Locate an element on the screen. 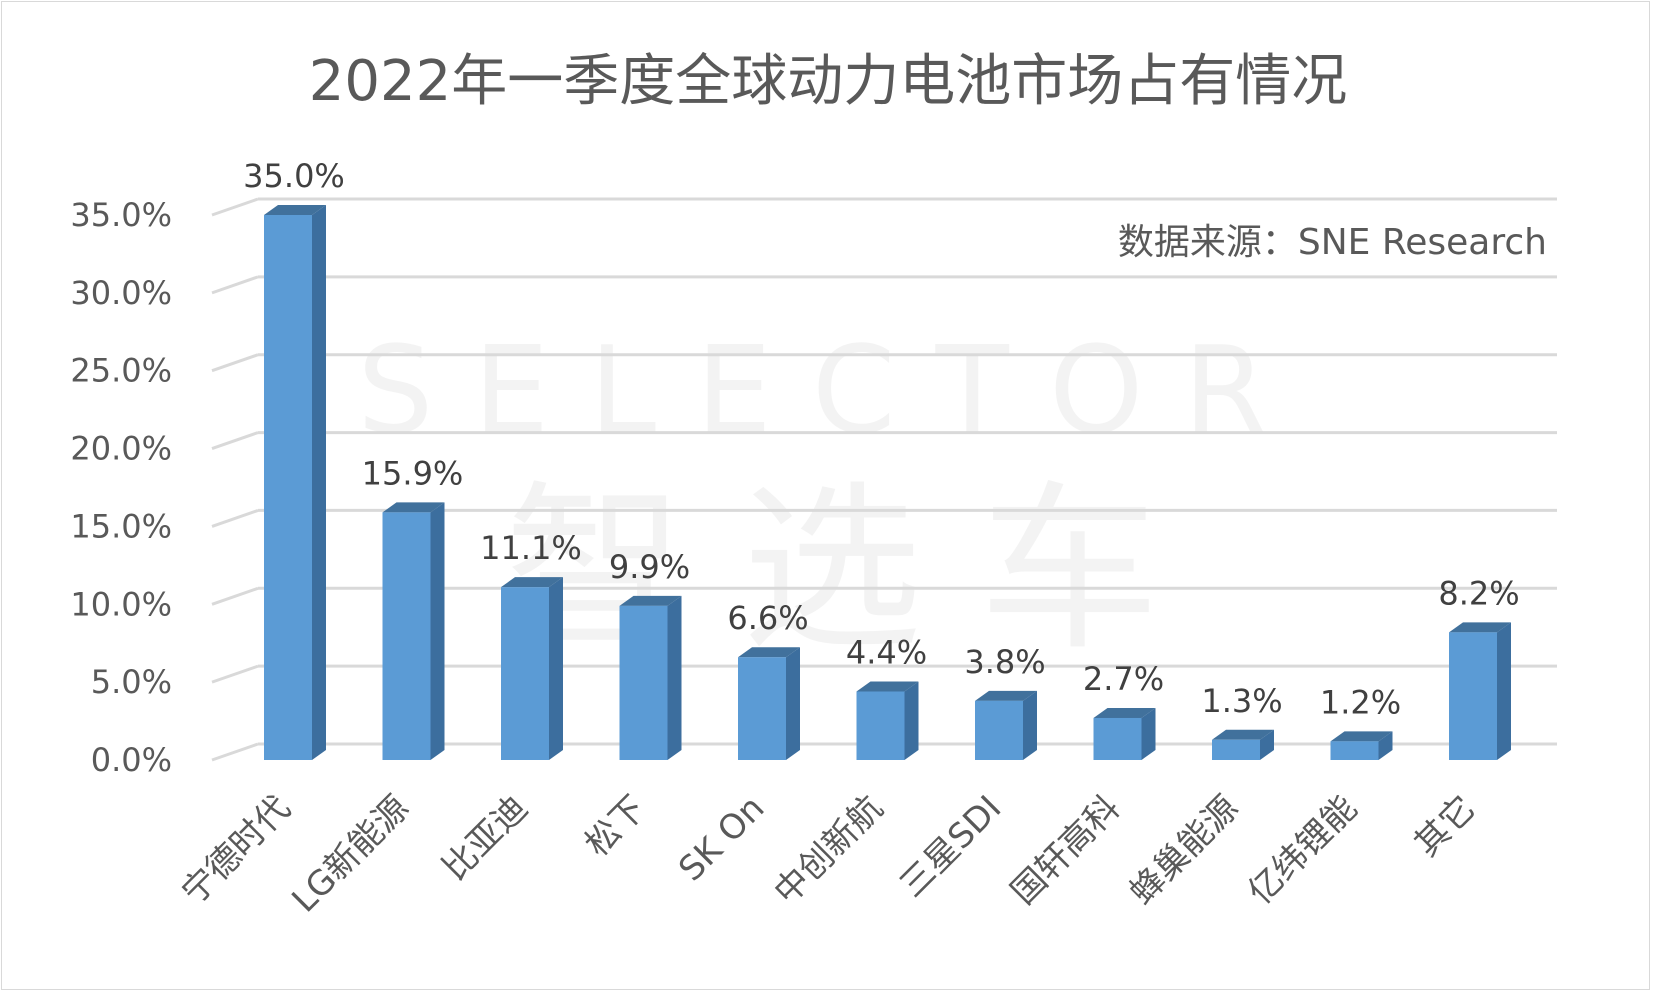 The image size is (1653, 993). y-tick-label: 5.0% is located at coordinates (131, 682).